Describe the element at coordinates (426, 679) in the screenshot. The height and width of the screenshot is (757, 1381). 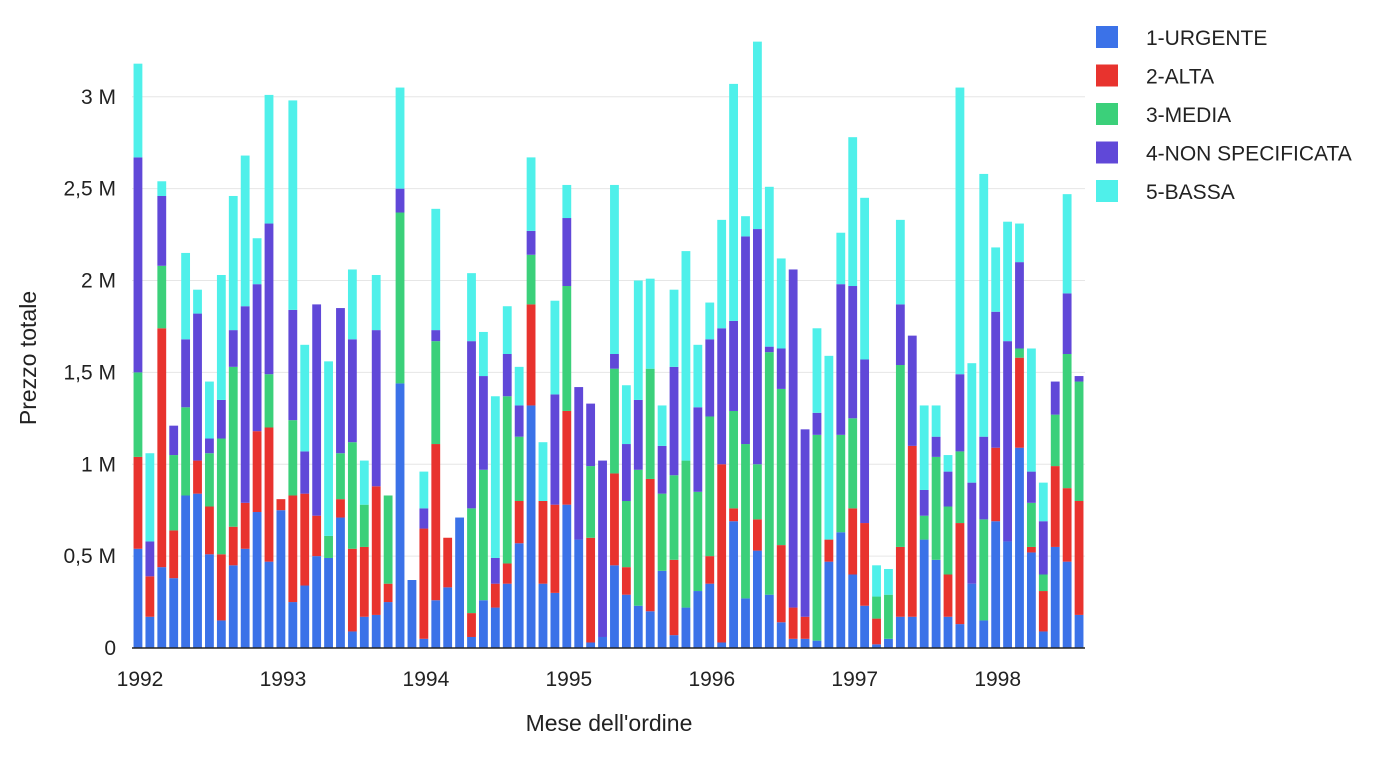
I see `x-tick-label: 1994` at that location.